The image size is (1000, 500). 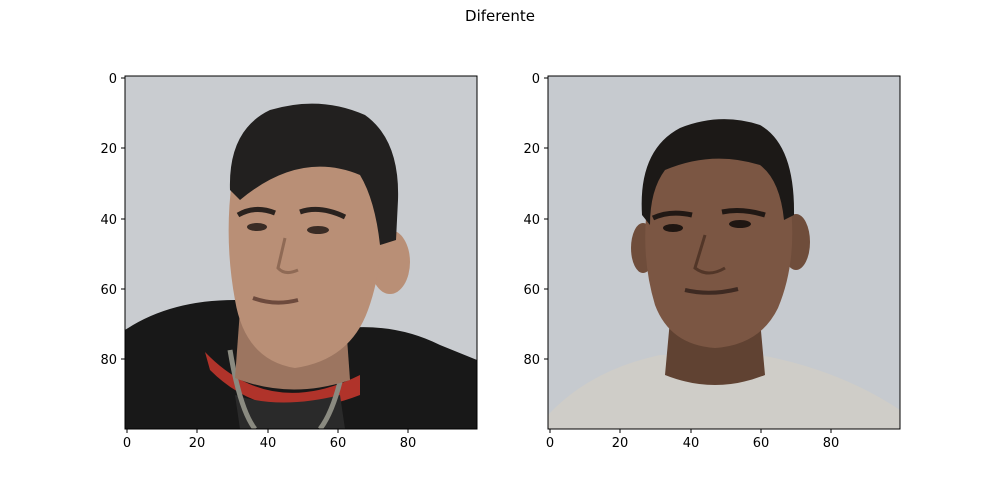 I want to click on right-y-tick-40: 40, so click(x=531, y=220).